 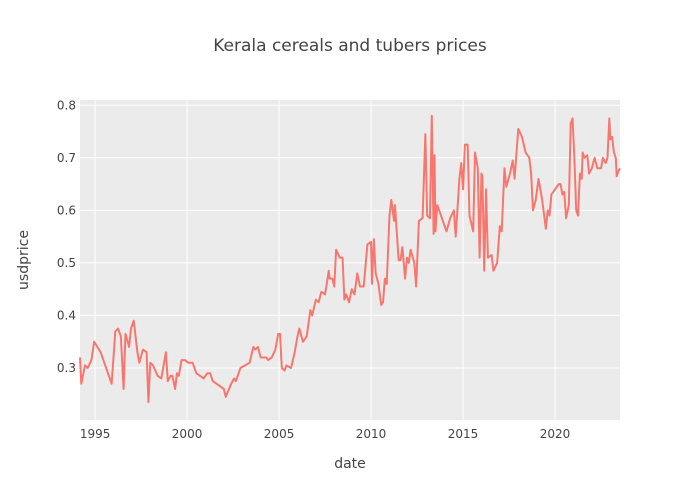 What do you see at coordinates (187, 434) in the screenshot?
I see `x-tick-label: 2000` at bounding box center [187, 434].